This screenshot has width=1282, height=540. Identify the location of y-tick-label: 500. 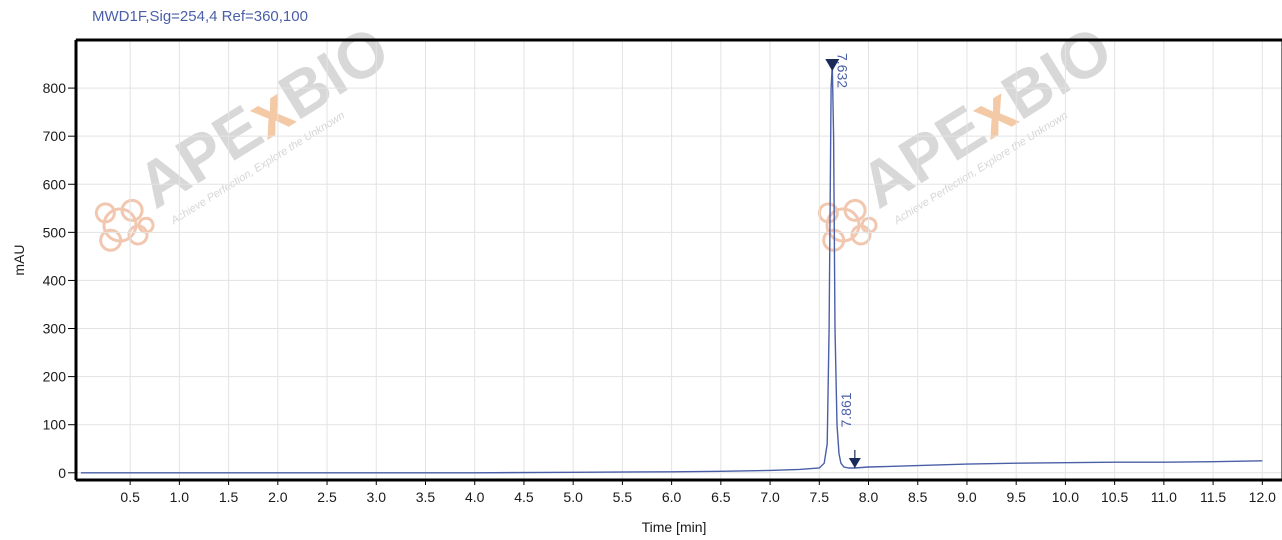
(55, 232).